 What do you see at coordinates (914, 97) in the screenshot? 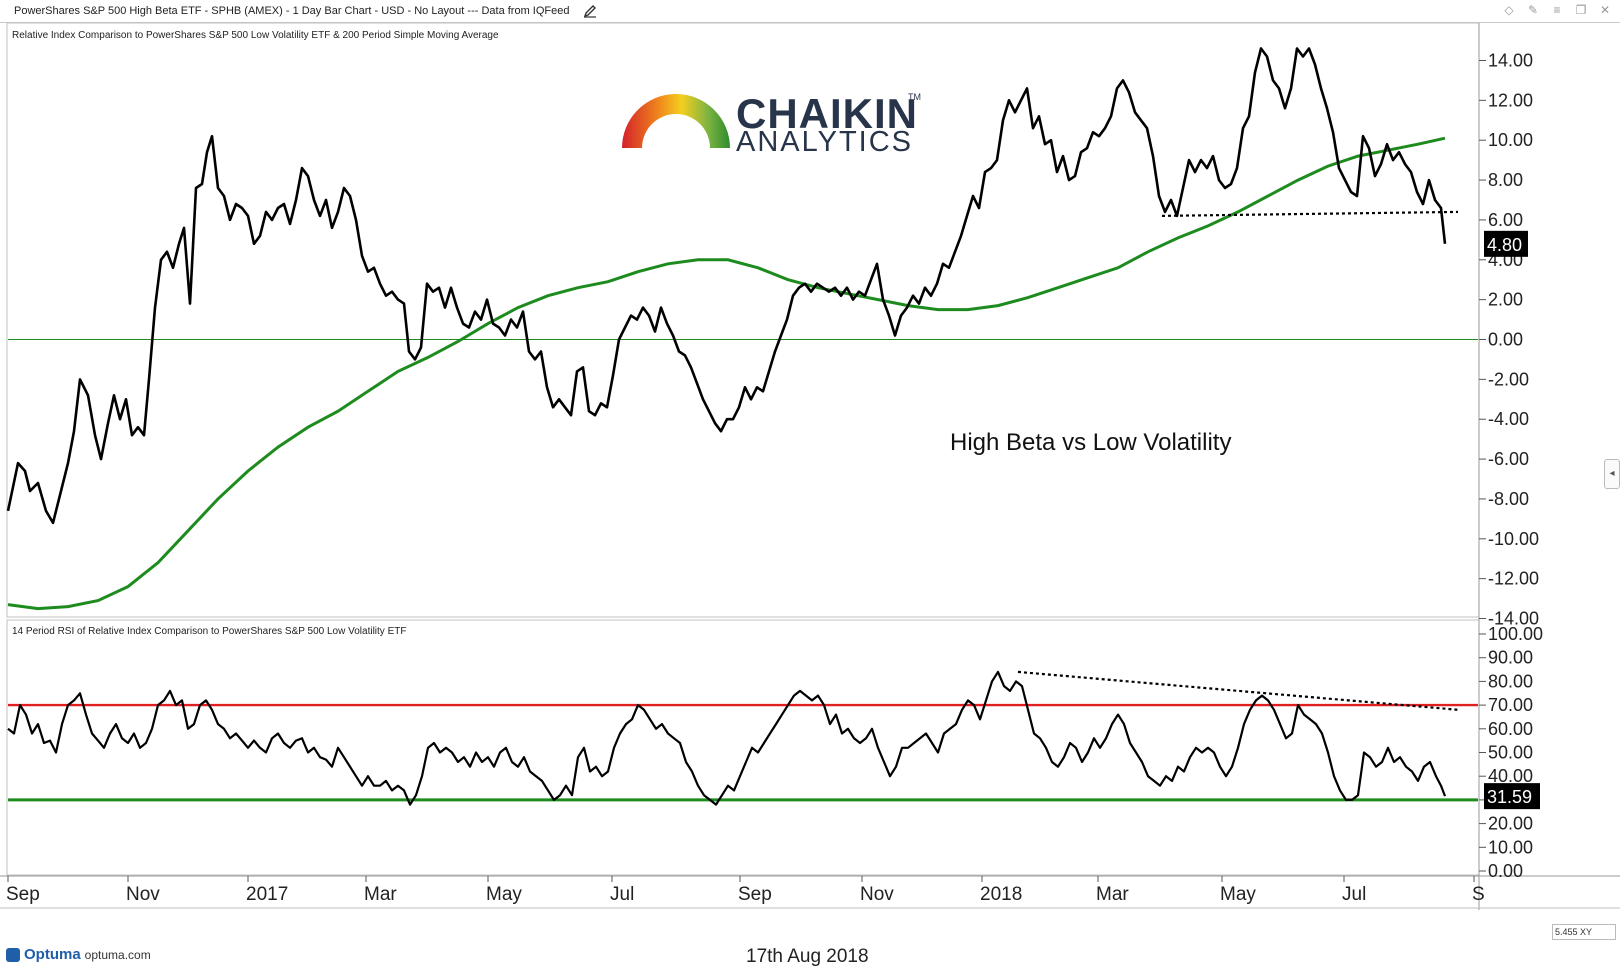
I see `logo-trademark: TM` at bounding box center [914, 97].